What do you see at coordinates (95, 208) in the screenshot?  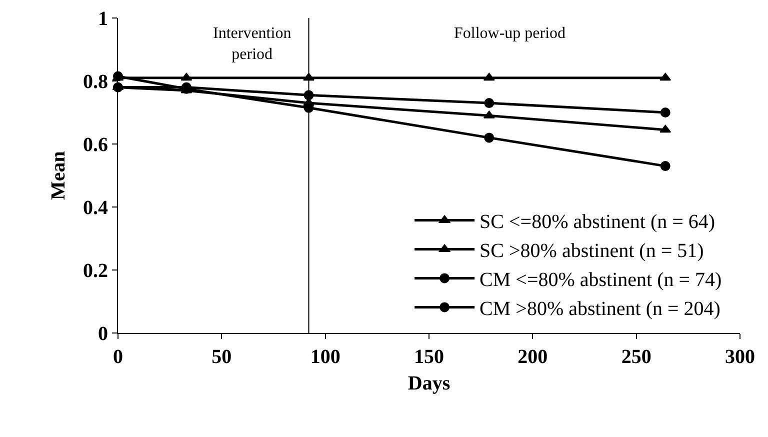 I see `y-tick-label: 0.4` at bounding box center [95, 208].